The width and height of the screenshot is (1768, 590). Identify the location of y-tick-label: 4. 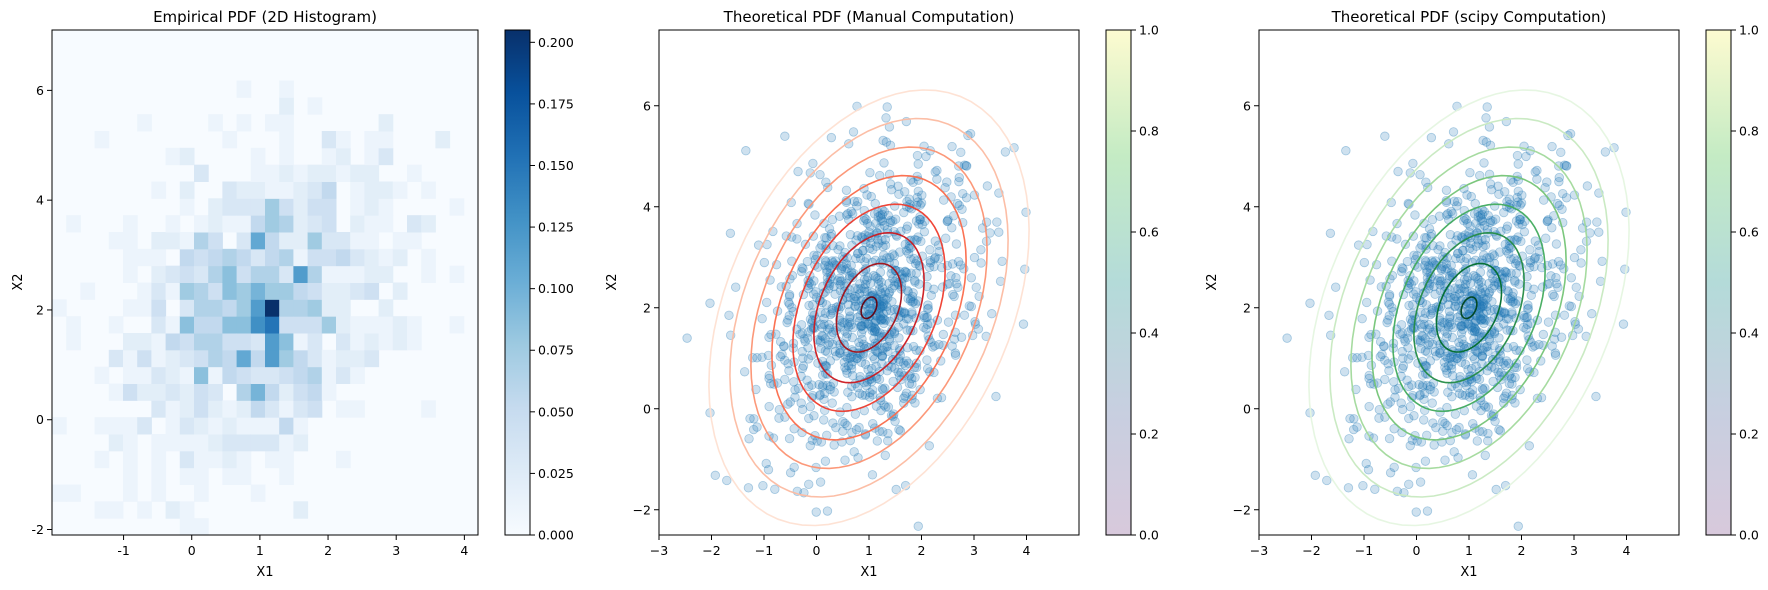
(40, 200).